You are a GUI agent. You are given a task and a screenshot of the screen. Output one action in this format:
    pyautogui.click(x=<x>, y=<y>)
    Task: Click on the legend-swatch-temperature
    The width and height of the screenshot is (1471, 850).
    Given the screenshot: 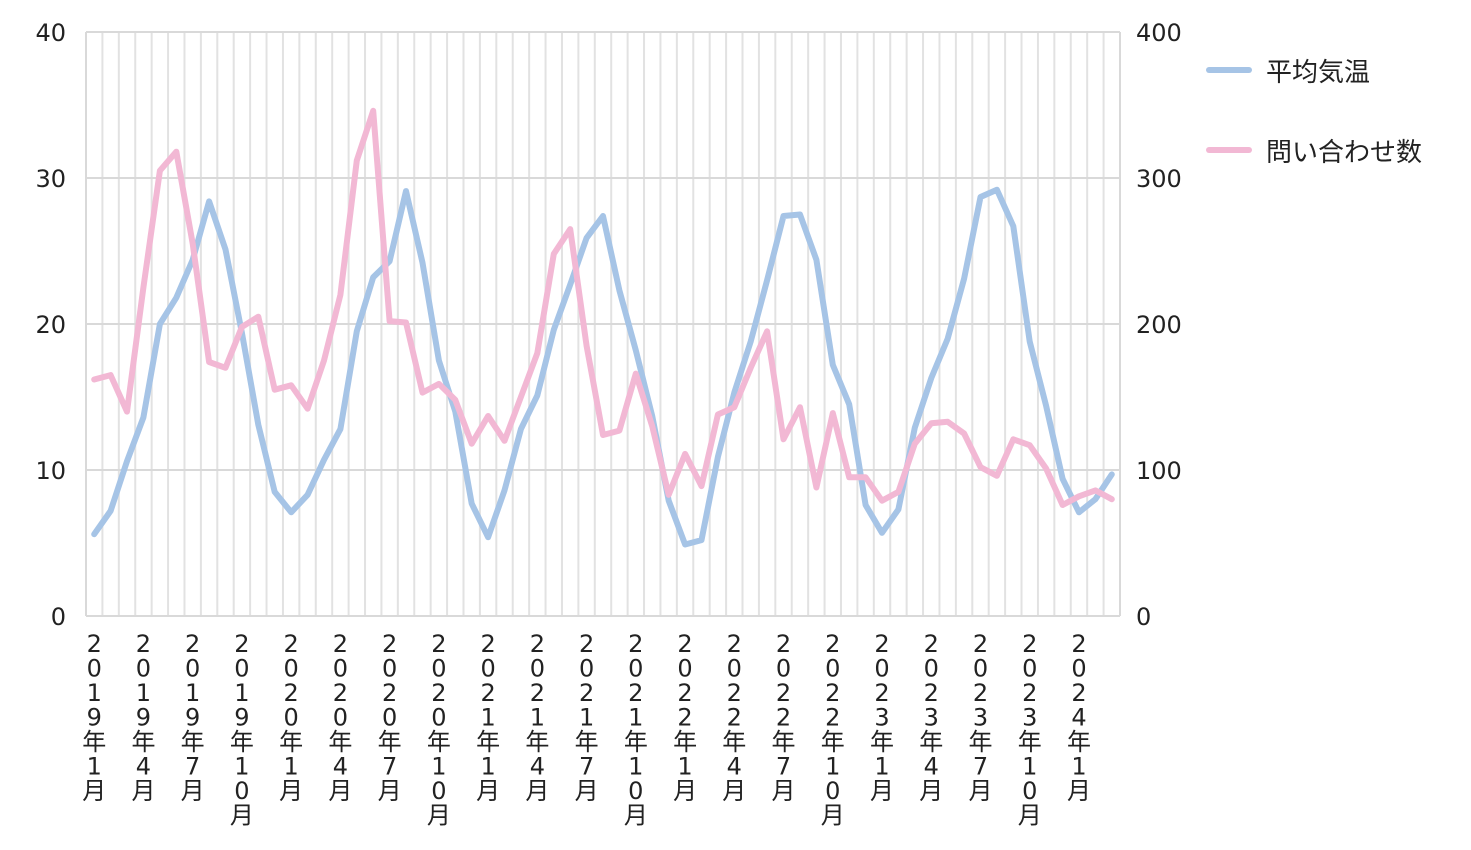 What is the action you would take?
    pyautogui.click(x=1229, y=70)
    